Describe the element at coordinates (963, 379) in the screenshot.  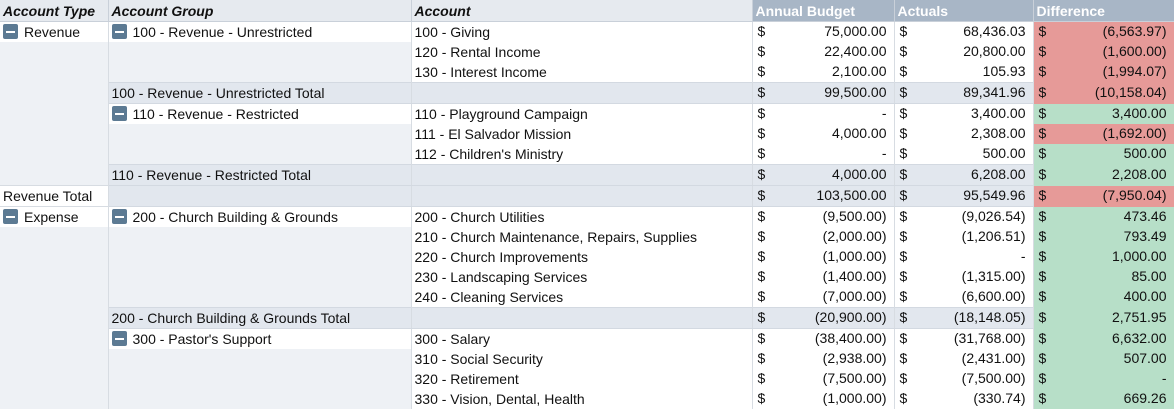
I see `actuals-cell: $(7,500.00)` at that location.